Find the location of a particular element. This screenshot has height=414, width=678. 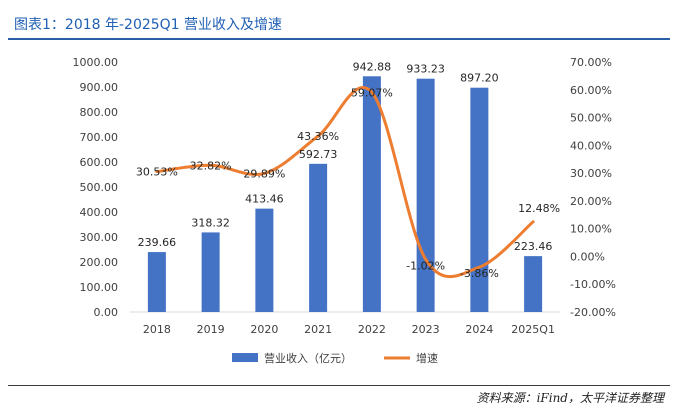

growth-value-label: 12.48% is located at coordinates (539, 208).